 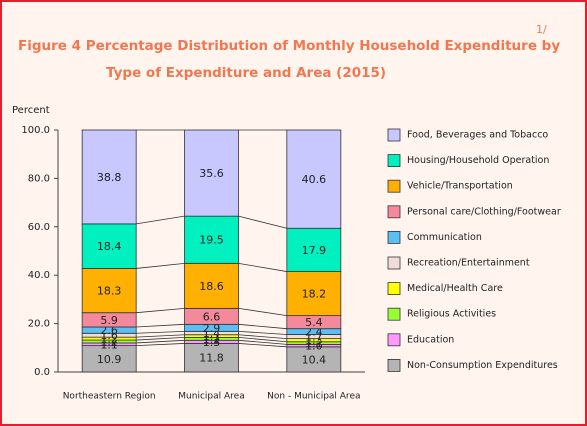 I want to click on data-label: 18.3, so click(x=109, y=291).